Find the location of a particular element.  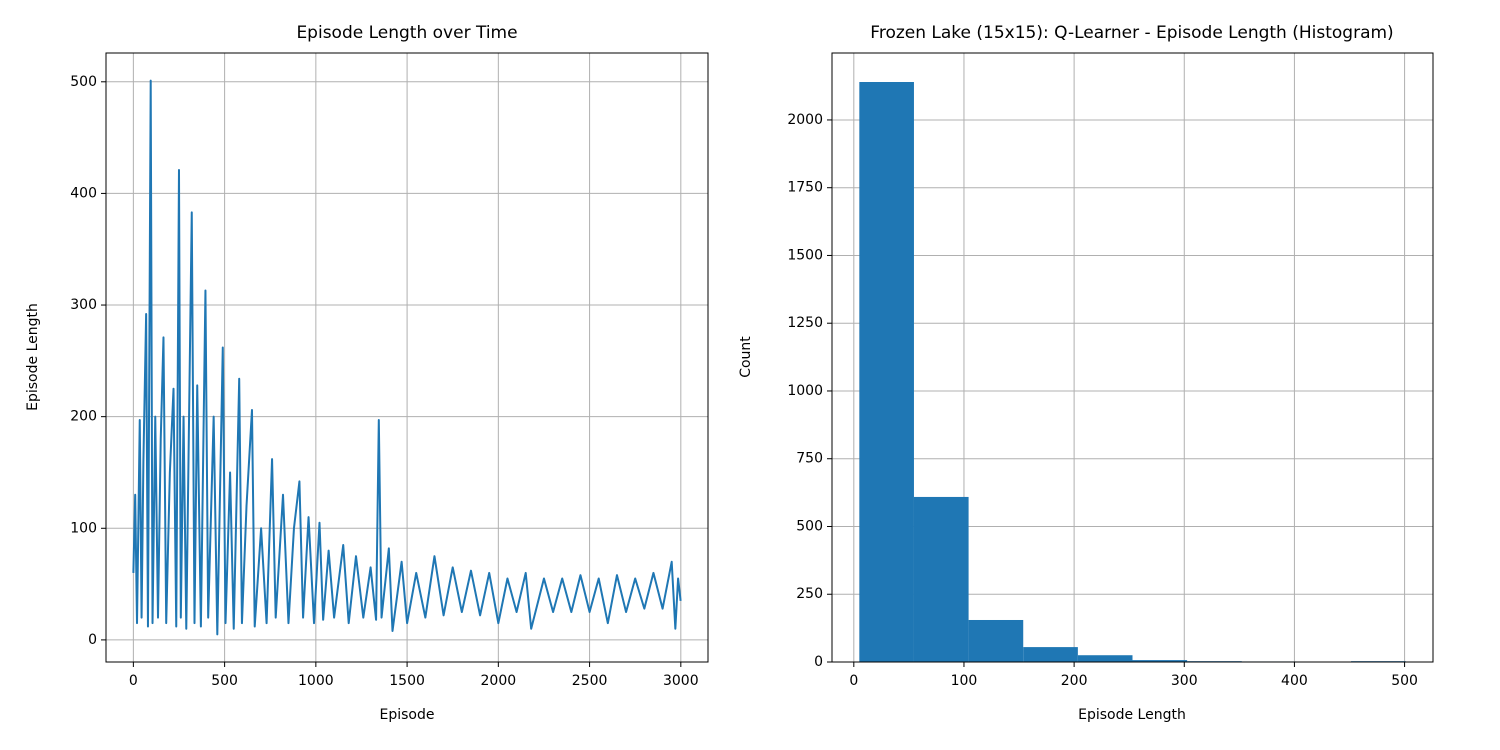

x-tick-label: 1000 is located at coordinates (316, 681).